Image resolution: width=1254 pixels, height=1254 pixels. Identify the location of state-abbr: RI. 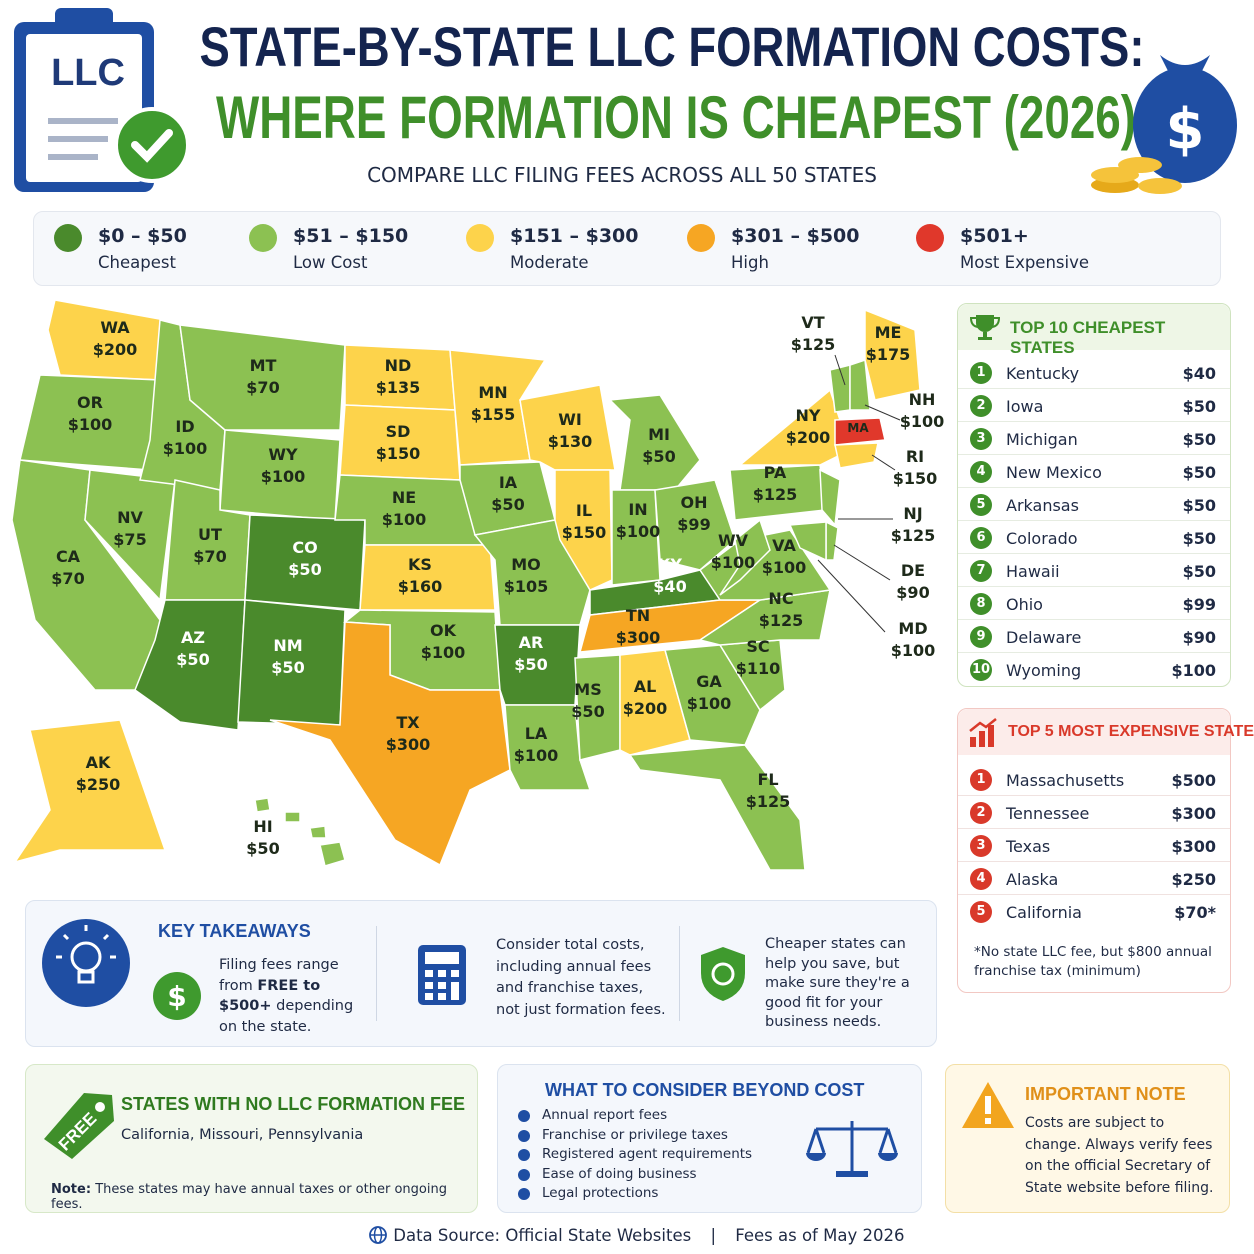
(915, 456).